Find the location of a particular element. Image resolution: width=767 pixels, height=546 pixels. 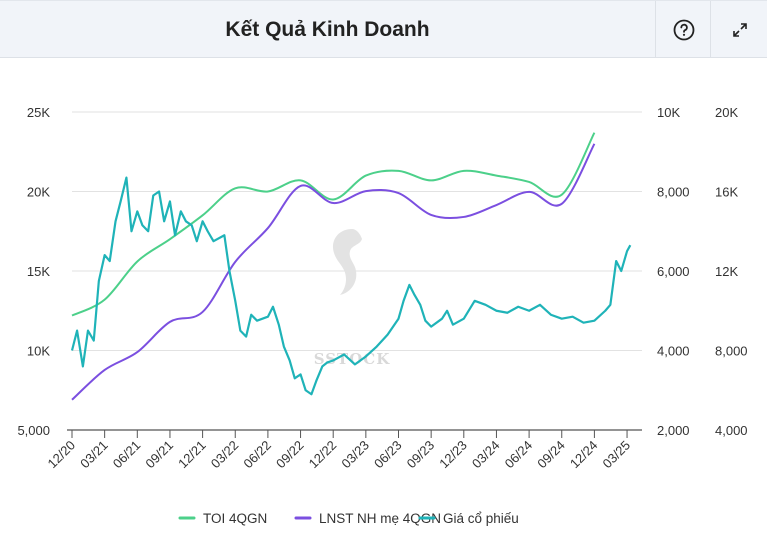

x-axis-tick-label: 09/21 is located at coordinates (159, 455).